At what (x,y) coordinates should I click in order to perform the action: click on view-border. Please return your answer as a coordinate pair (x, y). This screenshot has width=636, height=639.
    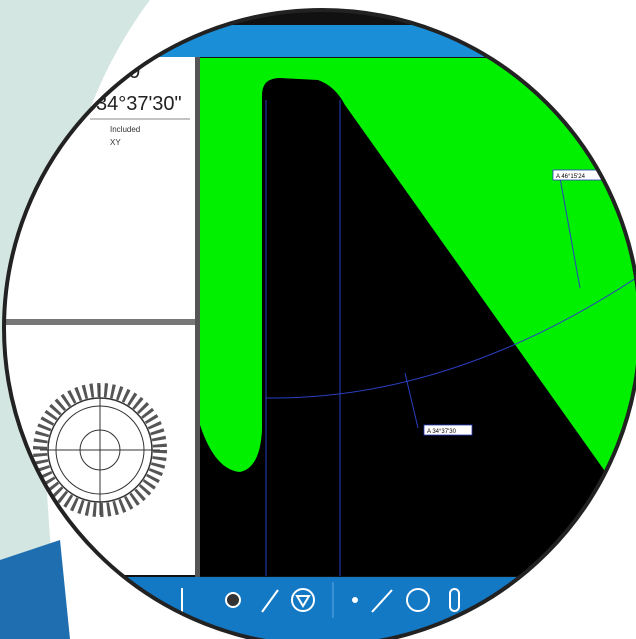
    Looking at the image, I should click on (197, 317).